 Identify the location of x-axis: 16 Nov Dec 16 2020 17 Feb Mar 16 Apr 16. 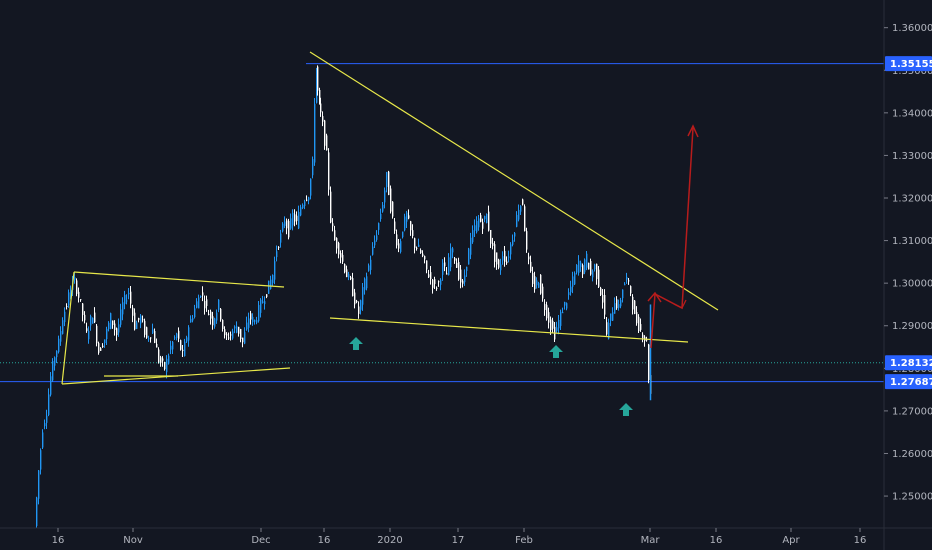
(459, 537).